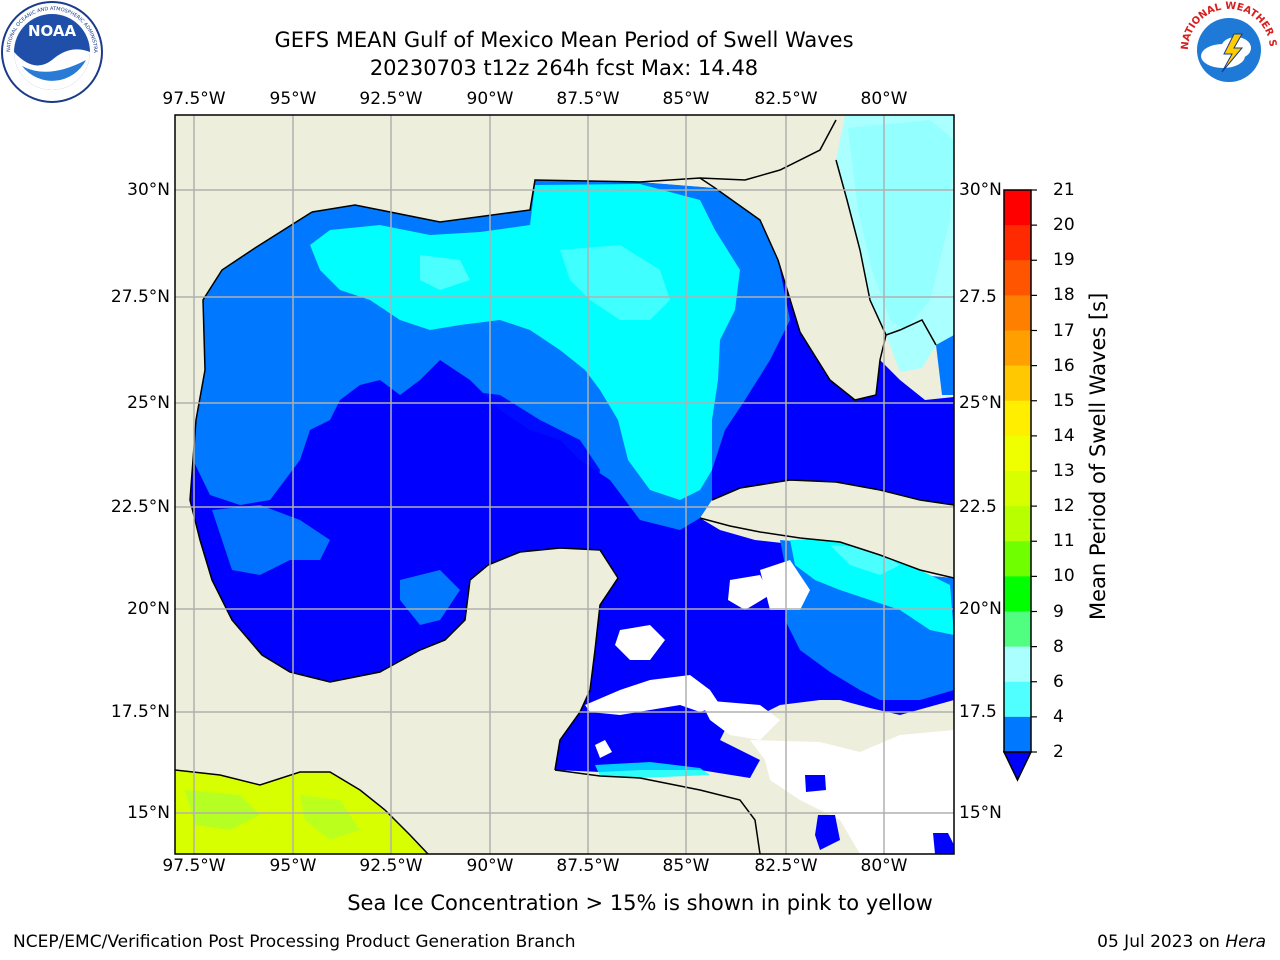  I want to click on lon-label-top: 87.5°W, so click(588, 99).